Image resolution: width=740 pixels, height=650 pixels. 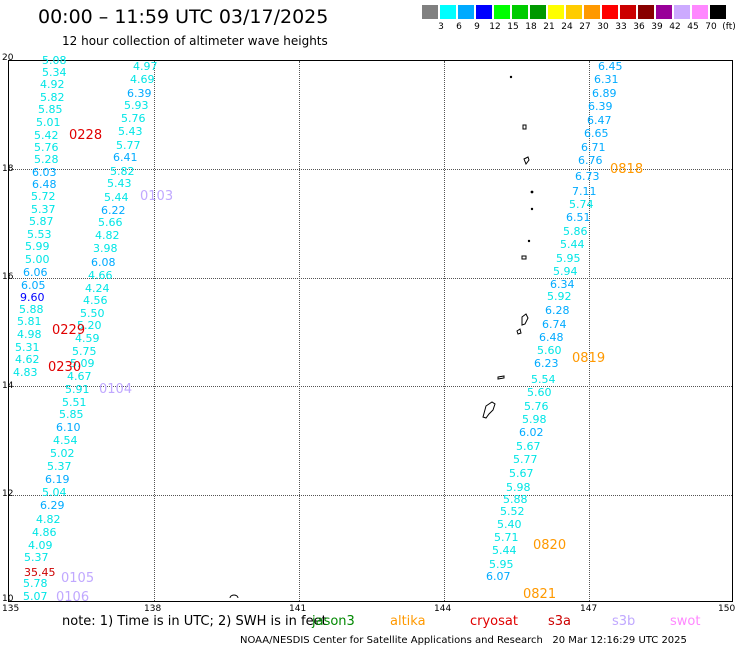 I want to click on pass-id-label: 0106, so click(x=73, y=597).